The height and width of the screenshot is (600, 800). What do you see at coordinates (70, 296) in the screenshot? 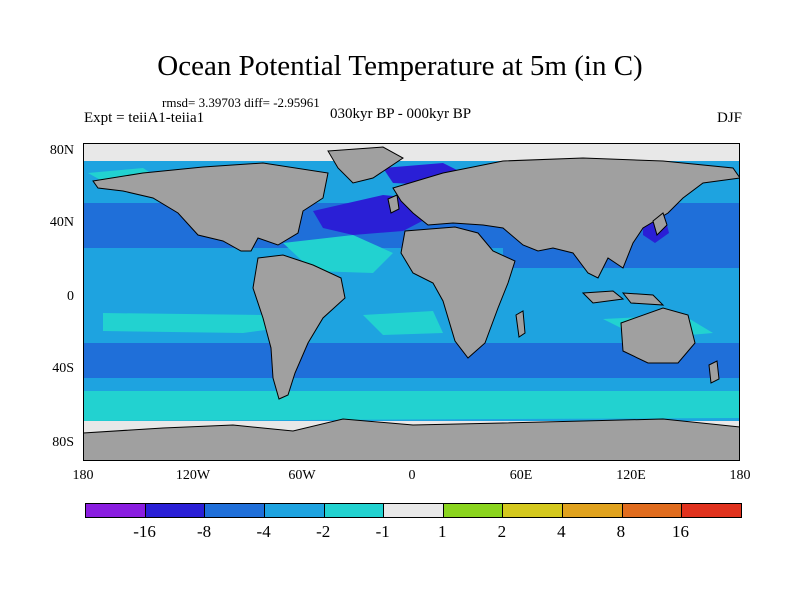
I see `lat-label-0: 0` at bounding box center [70, 296].